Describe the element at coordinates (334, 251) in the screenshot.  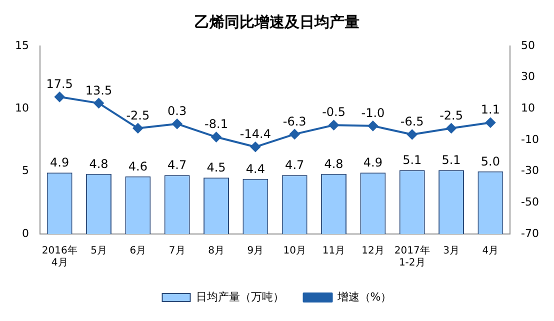
I see `x-tick-label: 11月` at that location.